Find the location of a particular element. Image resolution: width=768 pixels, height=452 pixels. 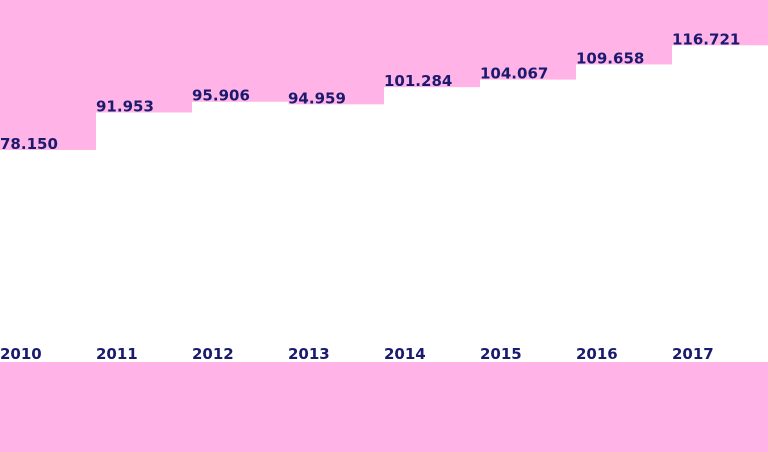

year-label-2016: 2016 is located at coordinates (597, 354).